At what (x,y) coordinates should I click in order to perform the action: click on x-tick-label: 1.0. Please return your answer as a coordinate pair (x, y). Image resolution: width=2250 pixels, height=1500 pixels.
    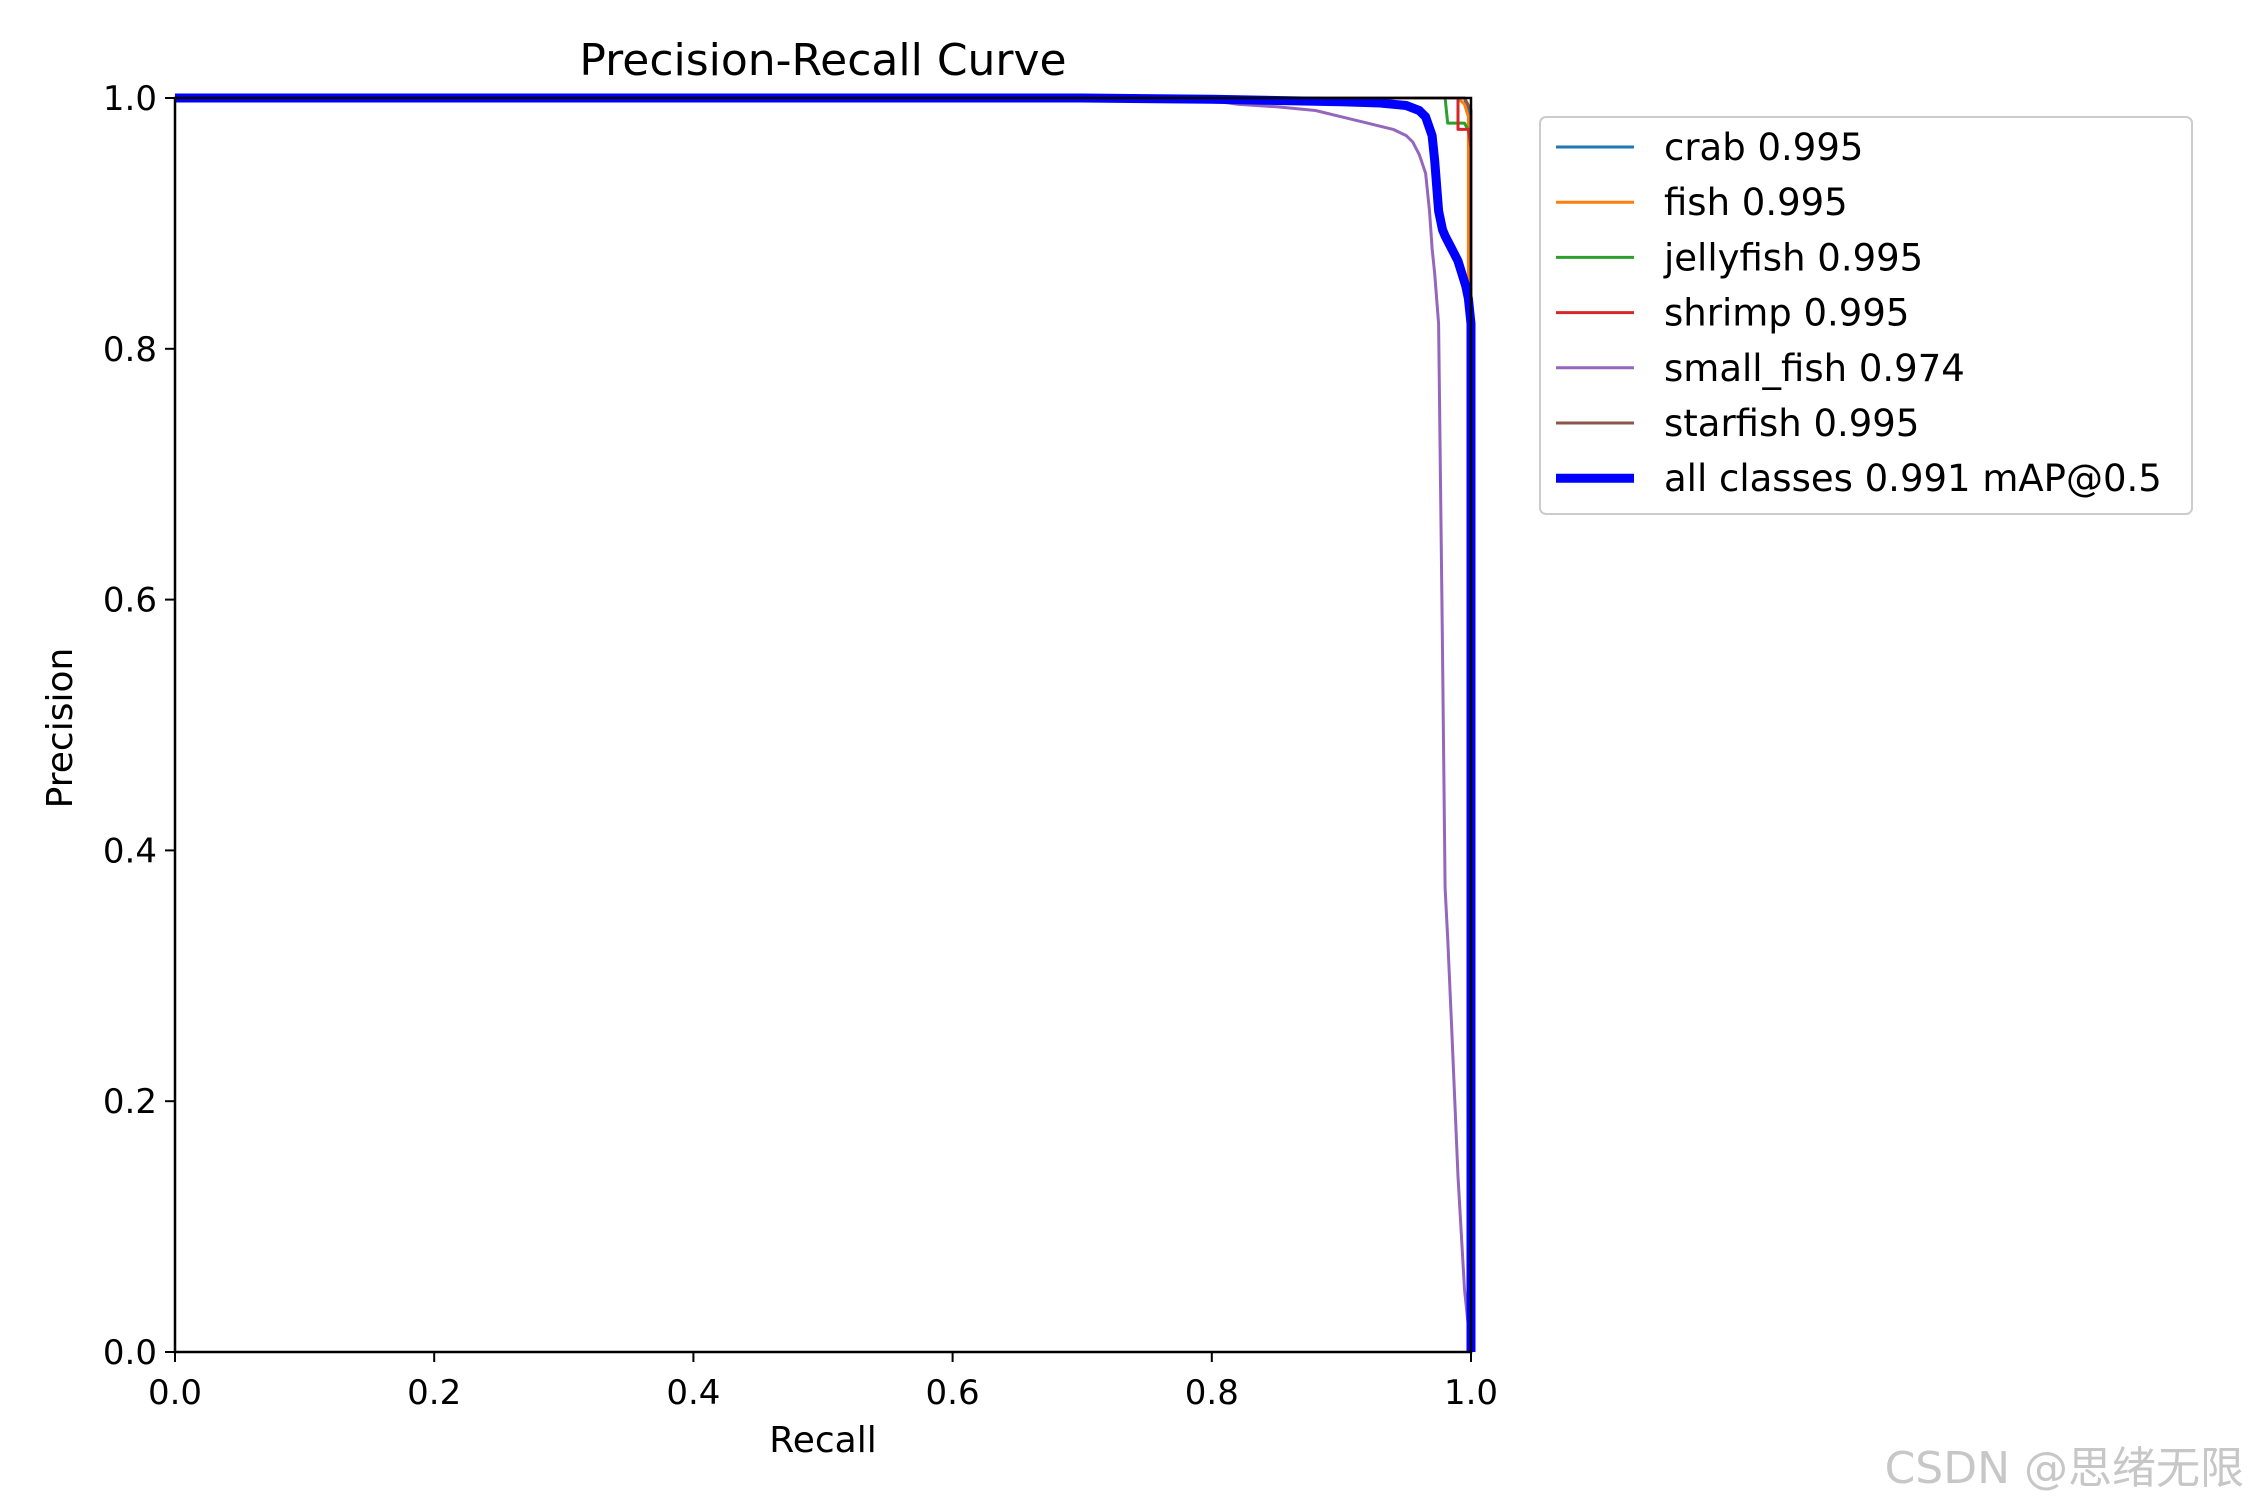
    Looking at the image, I should click on (1471, 1393).